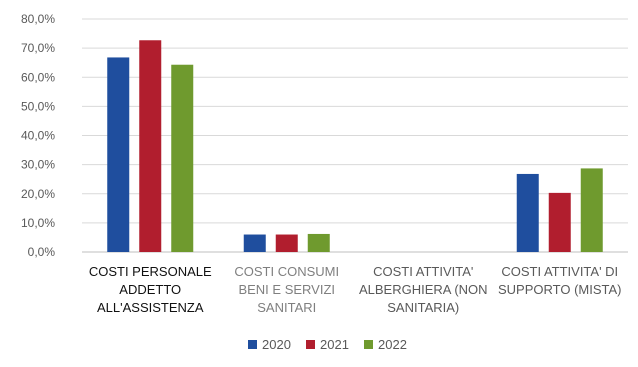  Describe the element at coordinates (368, 344) in the screenshot. I see `legend-swatch-2022` at that location.